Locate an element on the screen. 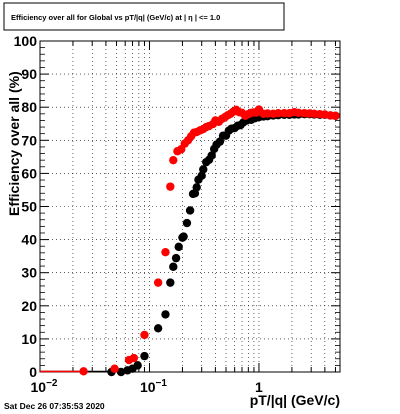 This screenshot has height=414, width=400. y-tick-label: 10 is located at coordinates (29, 339).